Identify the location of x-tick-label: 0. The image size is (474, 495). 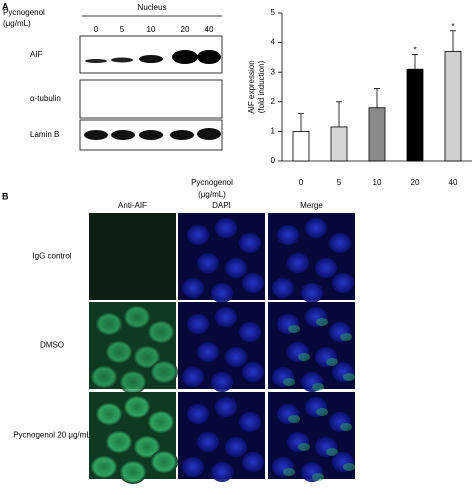
(301, 182).